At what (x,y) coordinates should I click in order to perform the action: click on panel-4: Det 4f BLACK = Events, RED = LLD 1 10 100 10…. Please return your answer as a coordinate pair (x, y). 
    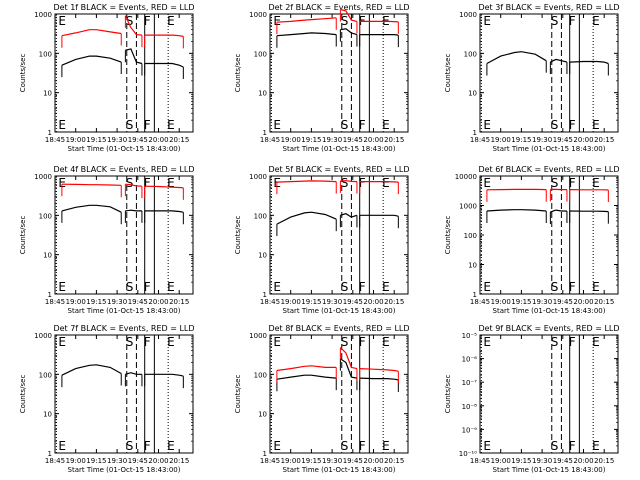
    Looking at the image, I should click on (107, 240).